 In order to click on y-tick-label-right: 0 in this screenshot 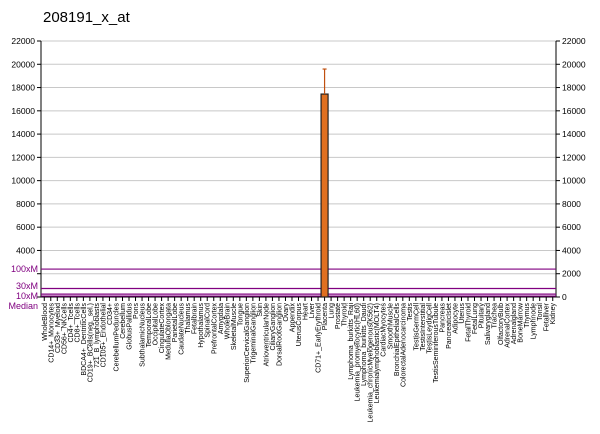, I will do `click(564, 297)`.